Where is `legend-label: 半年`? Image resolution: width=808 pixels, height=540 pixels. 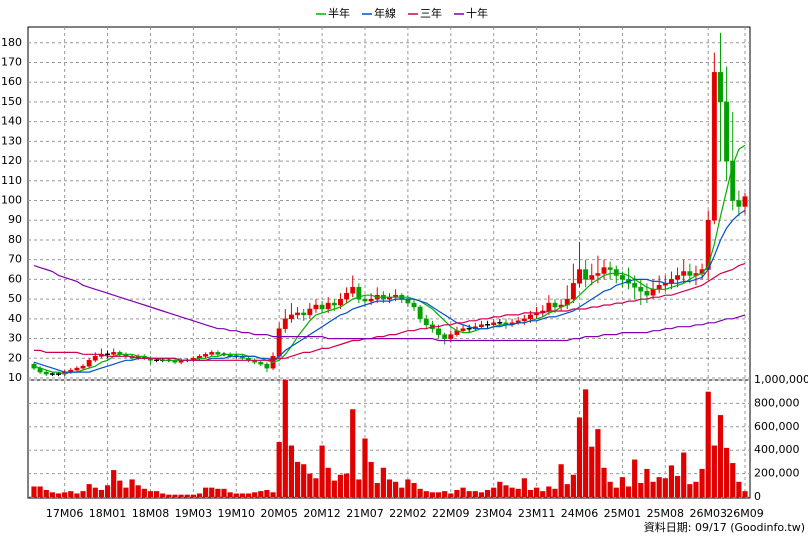 legend-label: 半年 is located at coordinates (339, 13).